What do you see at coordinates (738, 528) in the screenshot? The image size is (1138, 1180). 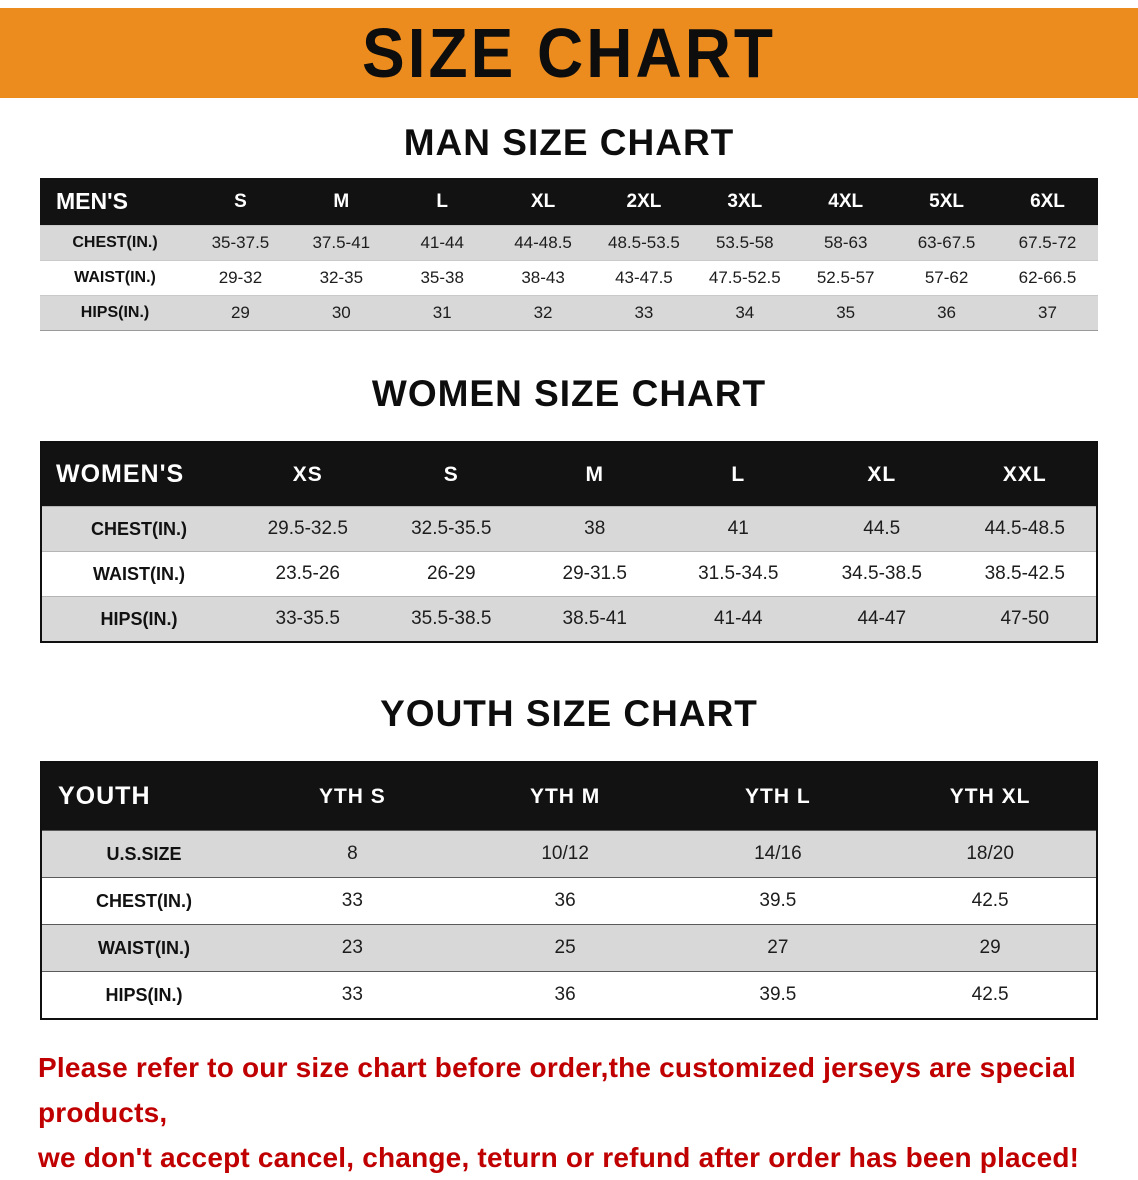 I see `size-value-cell: 41` at bounding box center [738, 528].